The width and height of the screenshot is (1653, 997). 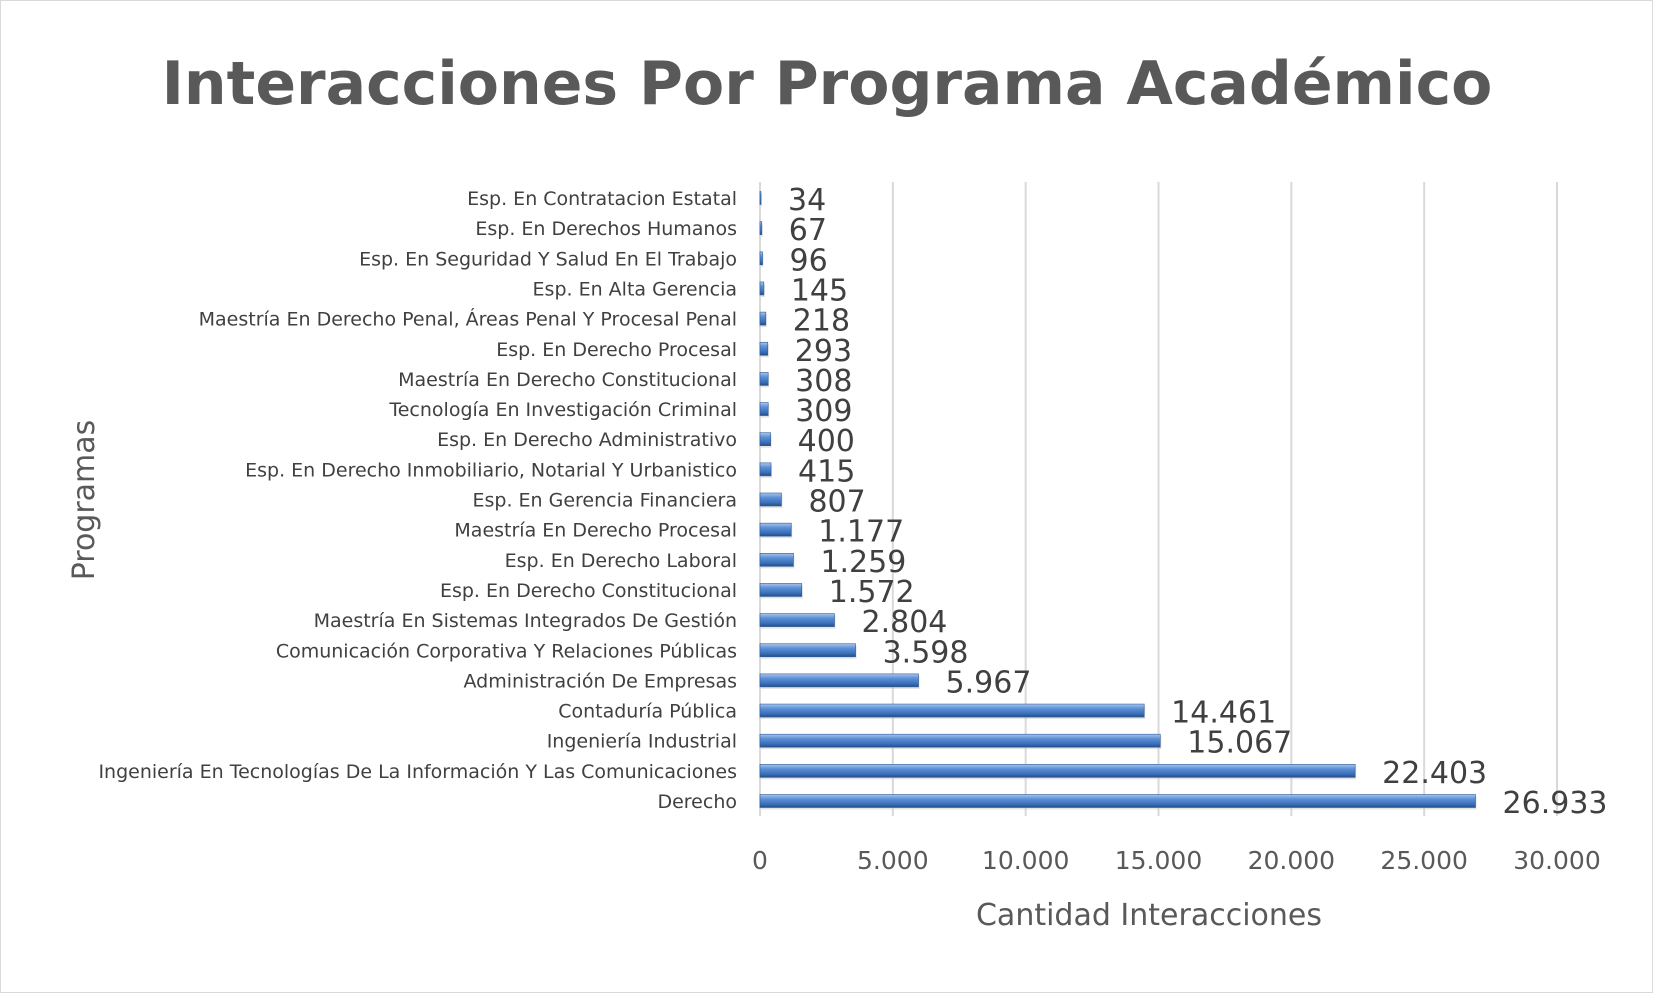 What do you see at coordinates (595, 531) in the screenshot?
I see `category-label: Maestría En Derecho Procesal` at bounding box center [595, 531].